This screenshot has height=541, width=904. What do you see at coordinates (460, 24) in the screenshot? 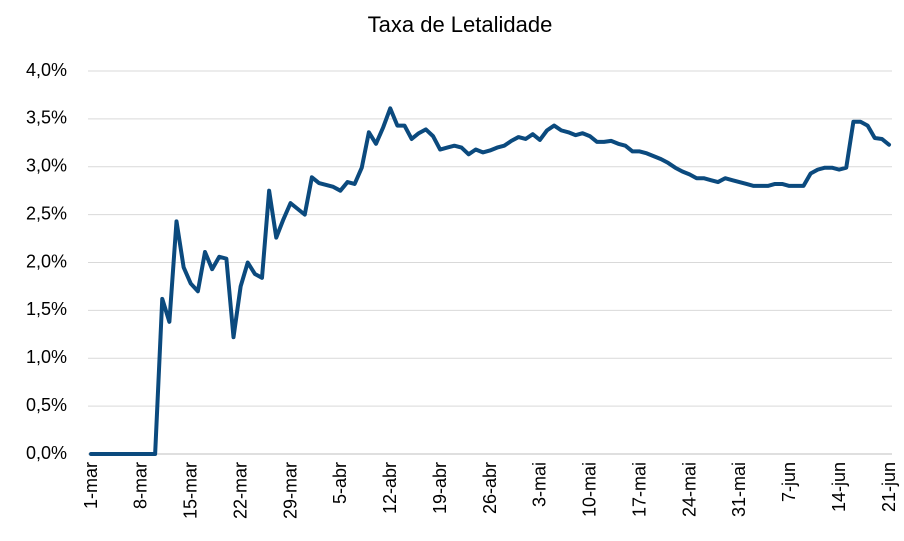
I see `chart-title: Taxa de Letalidade` at bounding box center [460, 24].